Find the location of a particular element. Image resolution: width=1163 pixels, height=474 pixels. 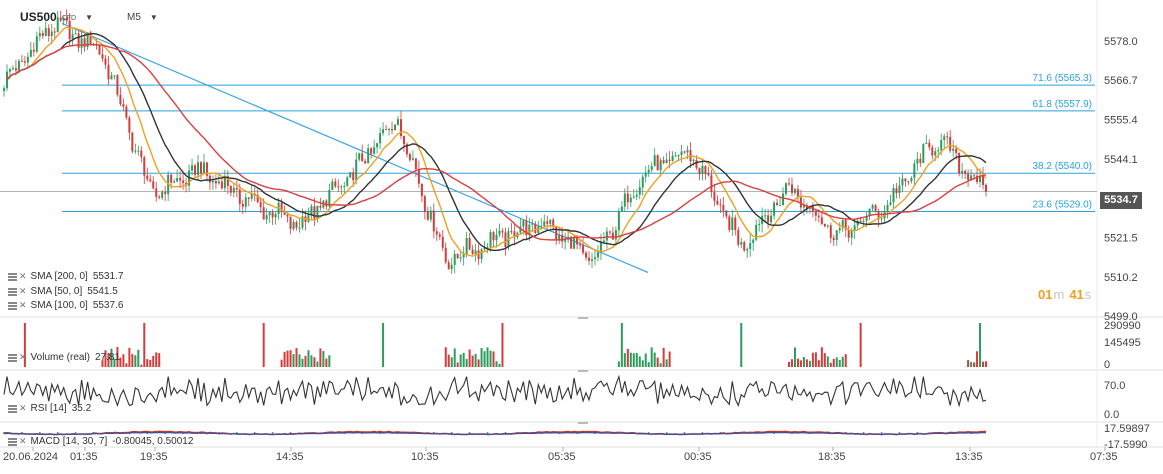

countdown-seconds: 41 is located at coordinates (1076, 294).